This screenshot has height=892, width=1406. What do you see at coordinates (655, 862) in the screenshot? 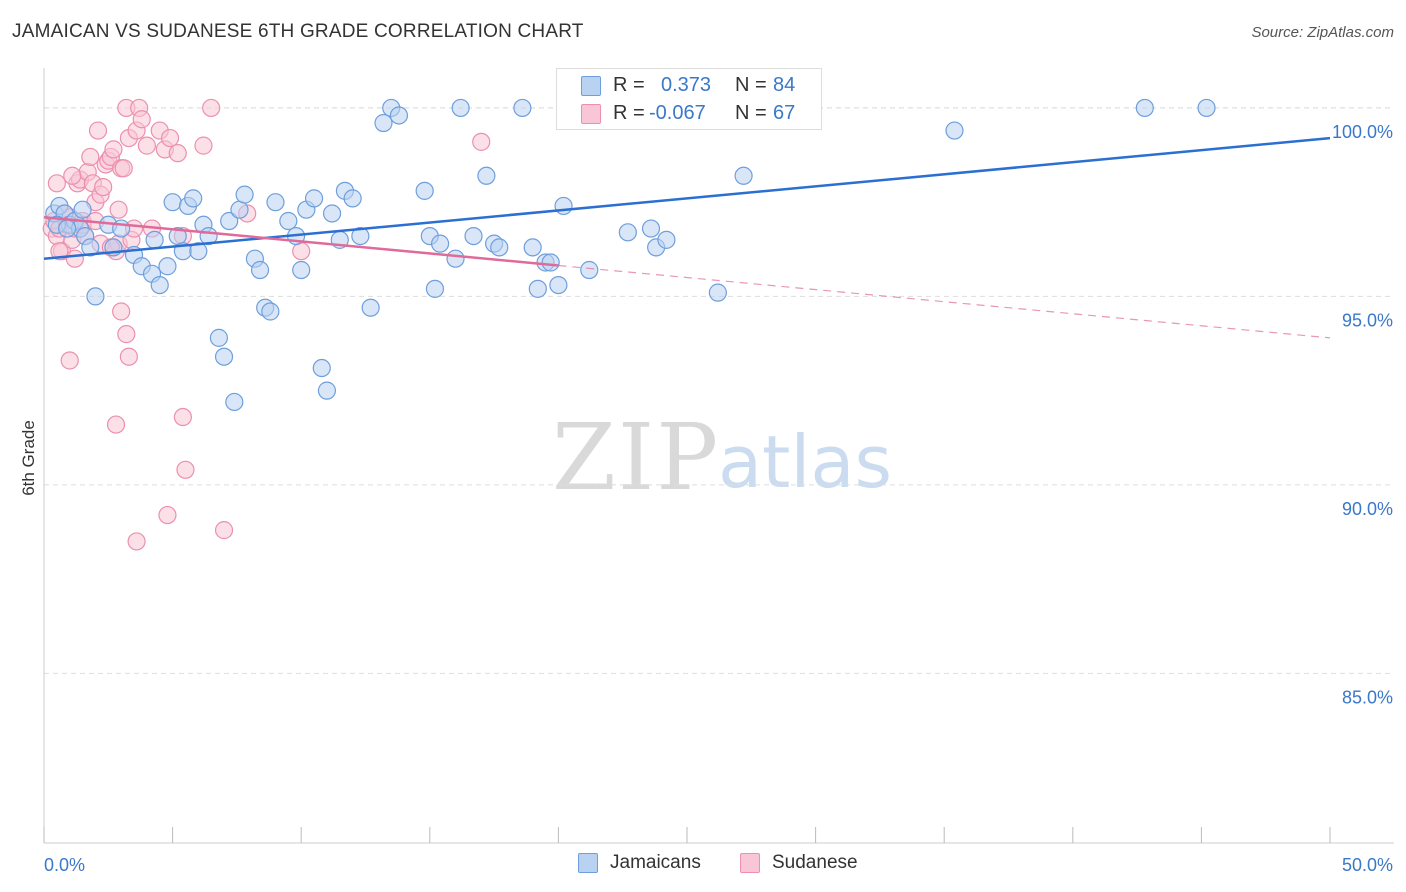
I see `legend-label: Jamaicans` at bounding box center [655, 862].